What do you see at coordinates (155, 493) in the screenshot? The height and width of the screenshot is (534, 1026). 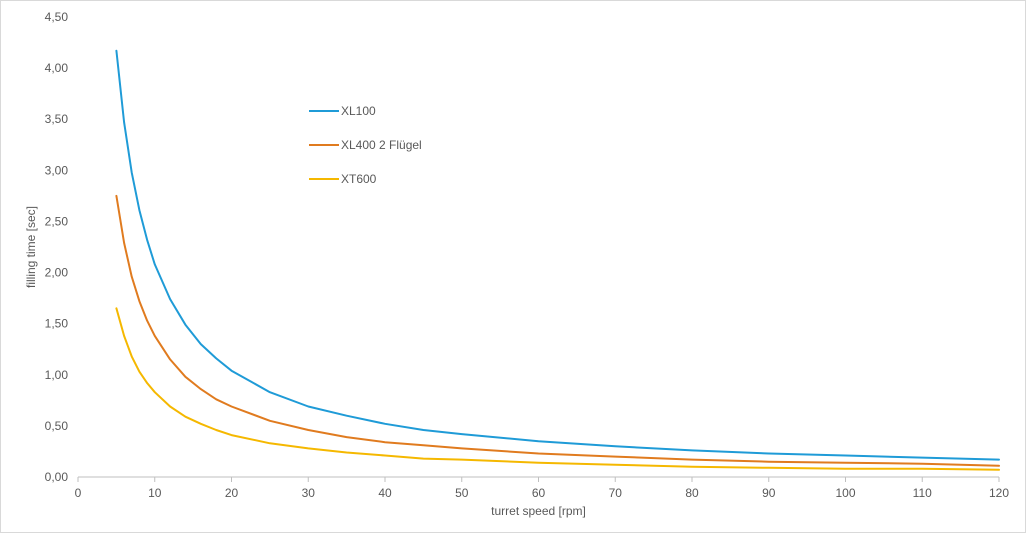 I see `x-tick-label: 10` at bounding box center [155, 493].